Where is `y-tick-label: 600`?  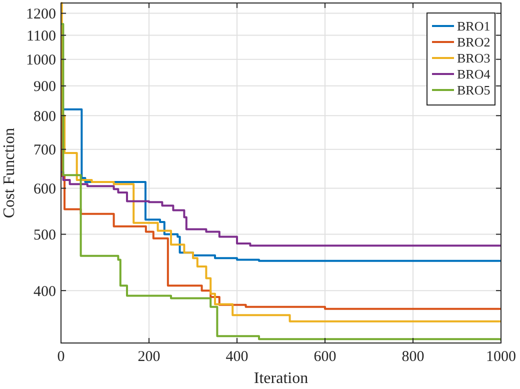
y-tick-label: 600 is located at coordinates (45, 190).